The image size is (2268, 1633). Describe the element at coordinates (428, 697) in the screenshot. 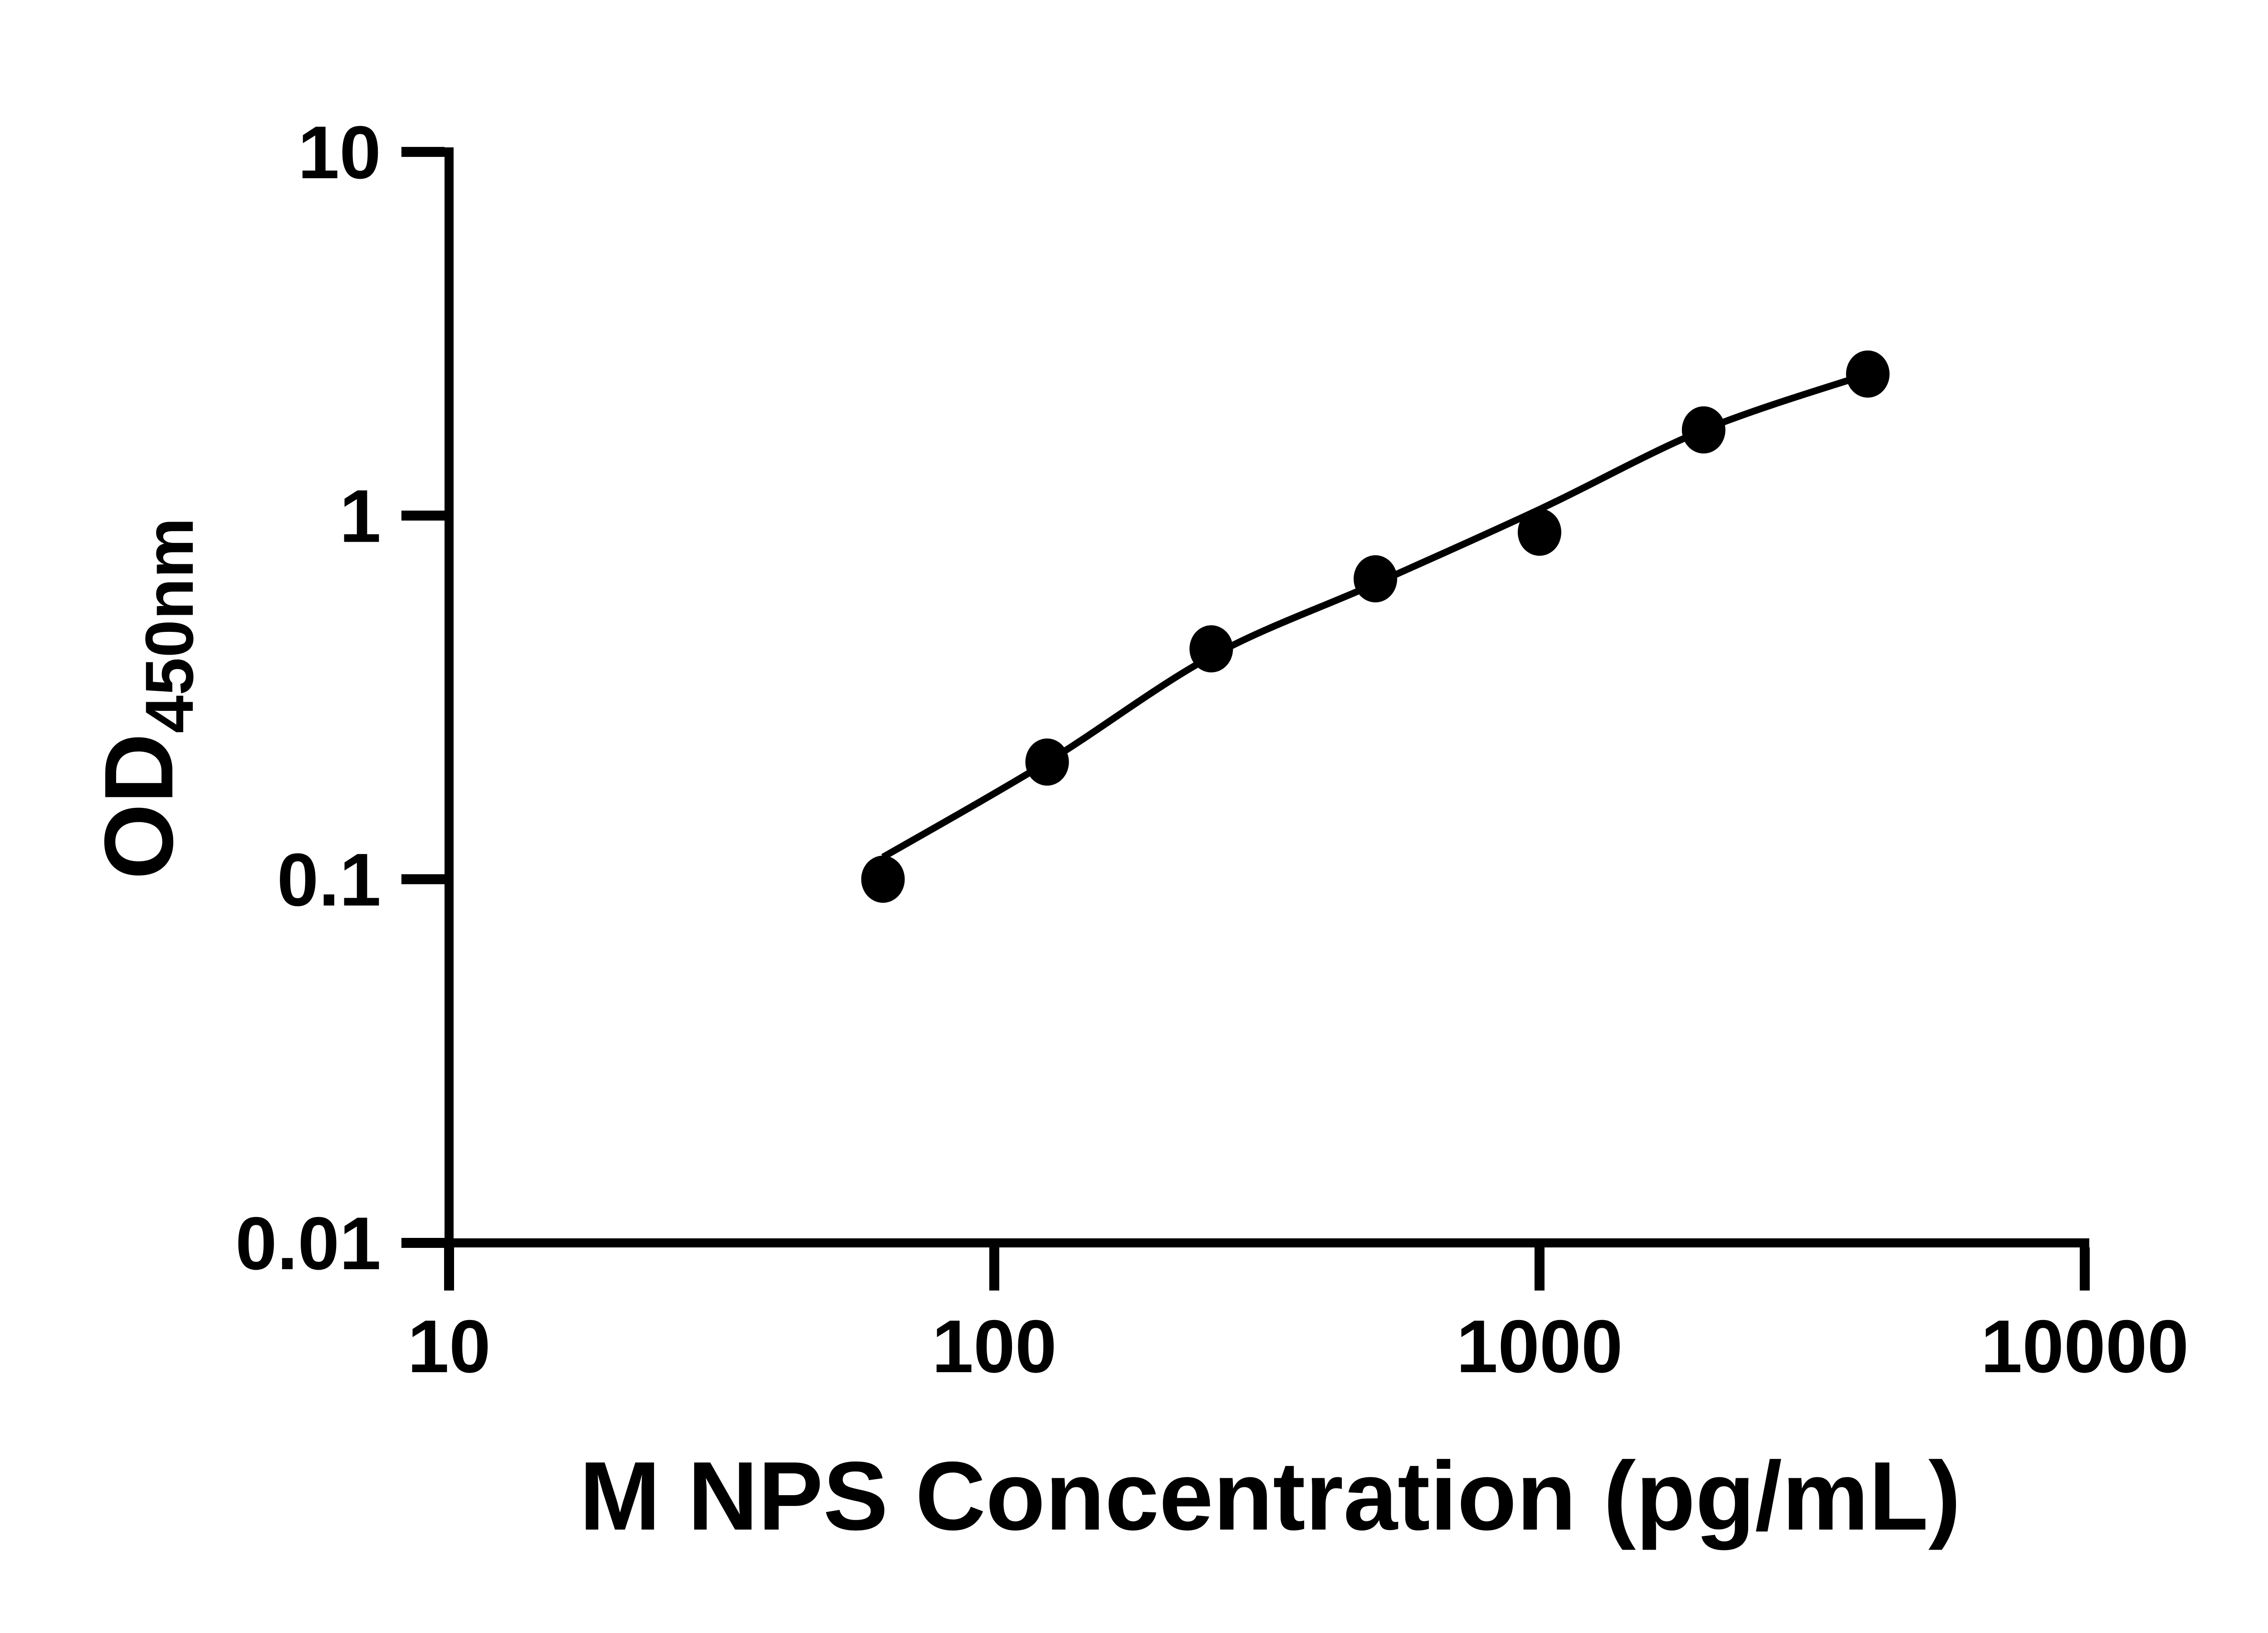

I see `y-axis` at that location.